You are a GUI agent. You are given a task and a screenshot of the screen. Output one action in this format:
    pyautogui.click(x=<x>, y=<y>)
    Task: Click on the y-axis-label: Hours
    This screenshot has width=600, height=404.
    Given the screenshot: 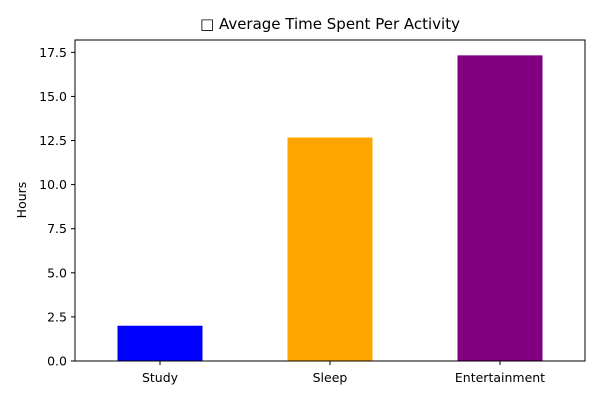 What is the action you would take?
    pyautogui.click(x=21, y=200)
    